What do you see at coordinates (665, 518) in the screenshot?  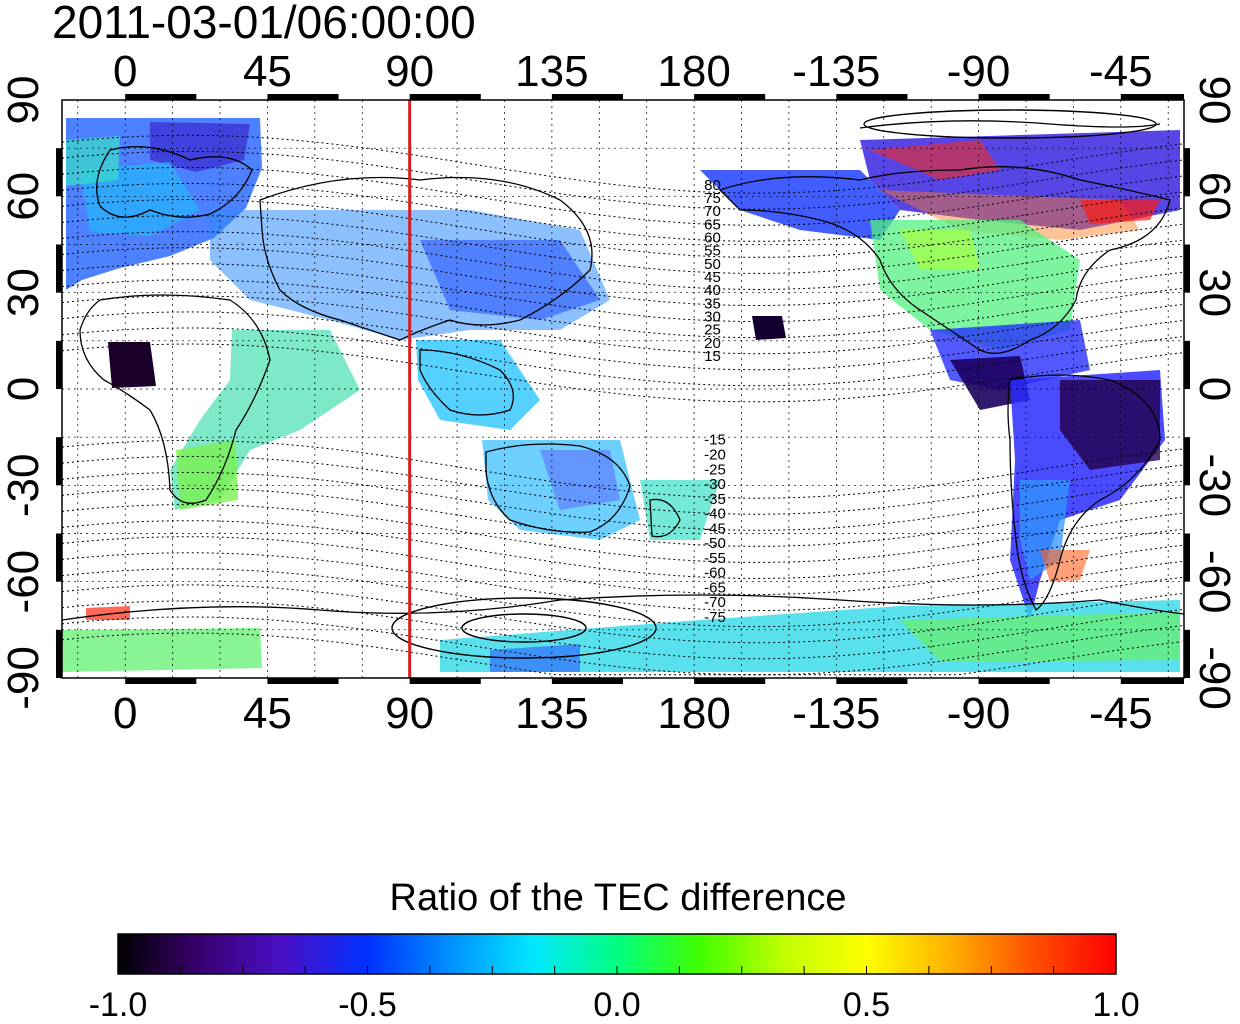 I see `coast-new-zealand` at bounding box center [665, 518].